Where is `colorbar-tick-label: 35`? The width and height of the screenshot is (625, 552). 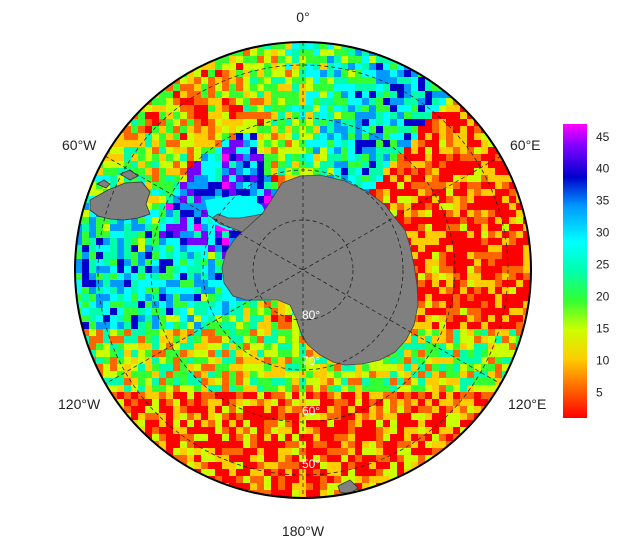 colorbar-tick-label: 35 is located at coordinates (603, 201).